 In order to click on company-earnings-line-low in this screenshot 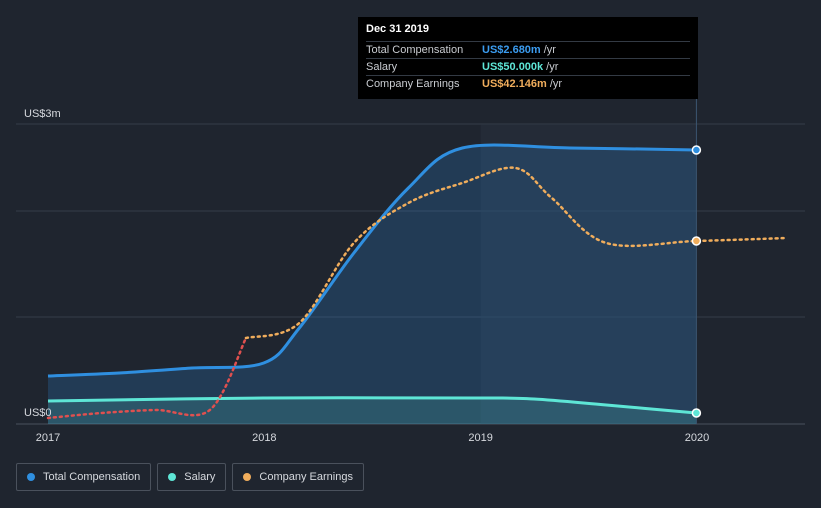, I will do `click(147, 378)`.